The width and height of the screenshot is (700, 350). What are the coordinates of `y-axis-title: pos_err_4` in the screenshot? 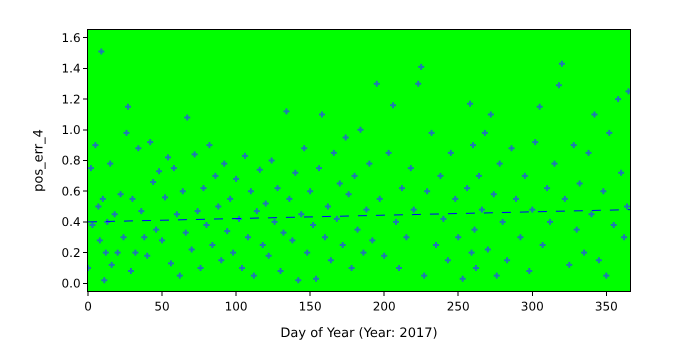 It's located at (38, 160).